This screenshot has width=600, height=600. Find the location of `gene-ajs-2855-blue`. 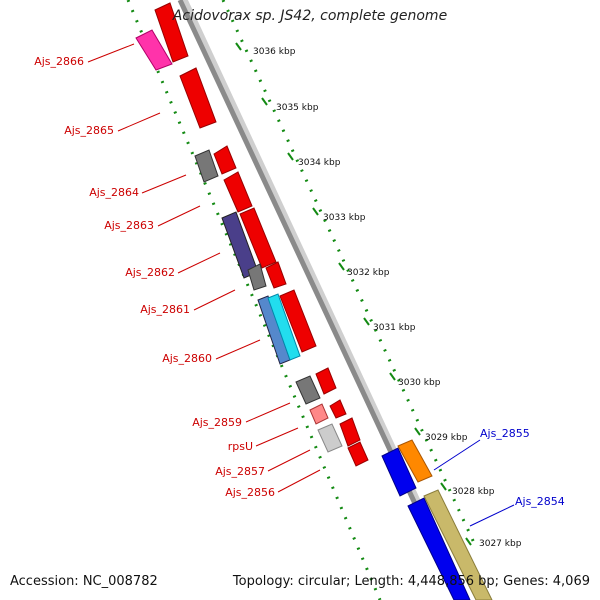

gene-ajs-2855-blue is located at coordinates (399, 472).